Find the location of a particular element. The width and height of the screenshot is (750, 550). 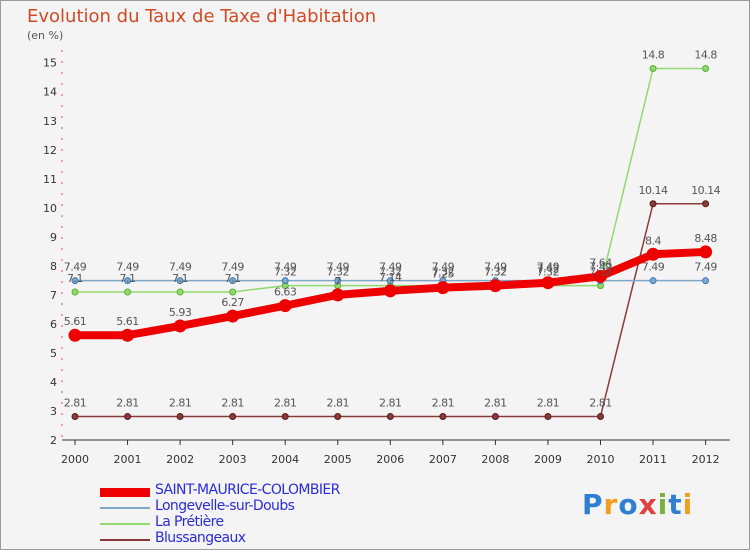

legend-label: Longevelle-sur-Doubs is located at coordinates (225, 506).